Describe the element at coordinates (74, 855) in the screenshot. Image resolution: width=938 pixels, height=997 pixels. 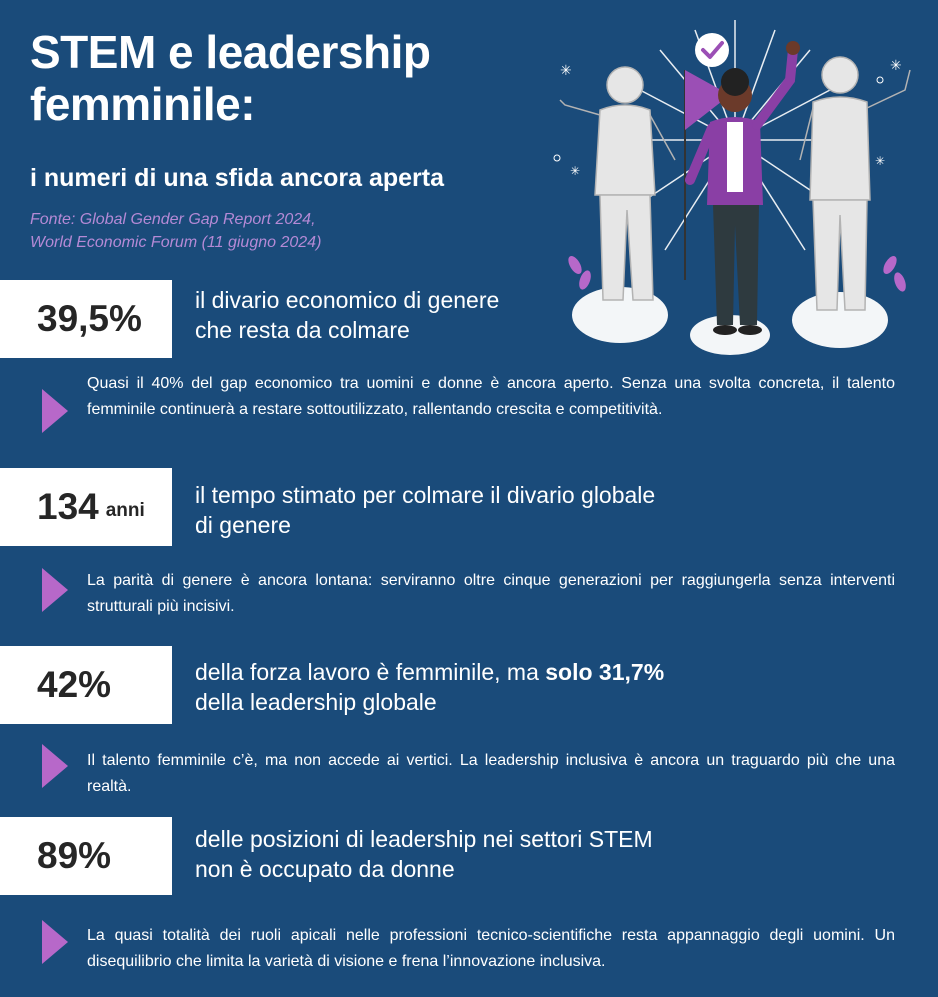
I see `stat-value: 89%` at that location.